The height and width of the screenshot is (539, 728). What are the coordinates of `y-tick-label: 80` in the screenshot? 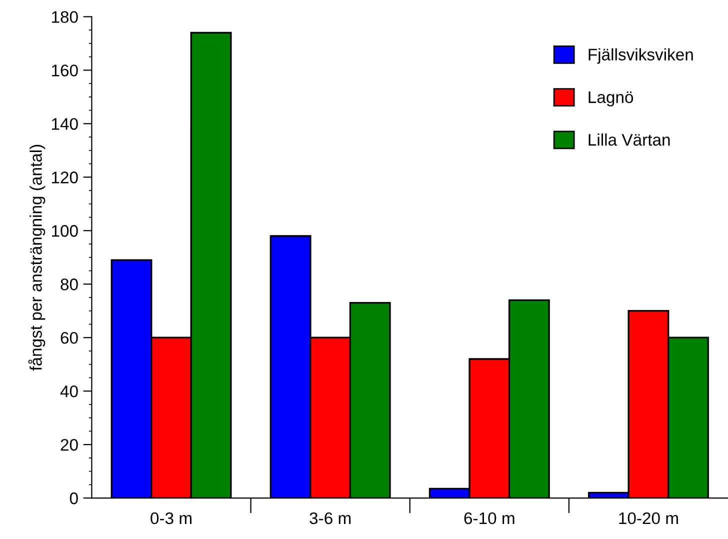 It's located at (69, 284).